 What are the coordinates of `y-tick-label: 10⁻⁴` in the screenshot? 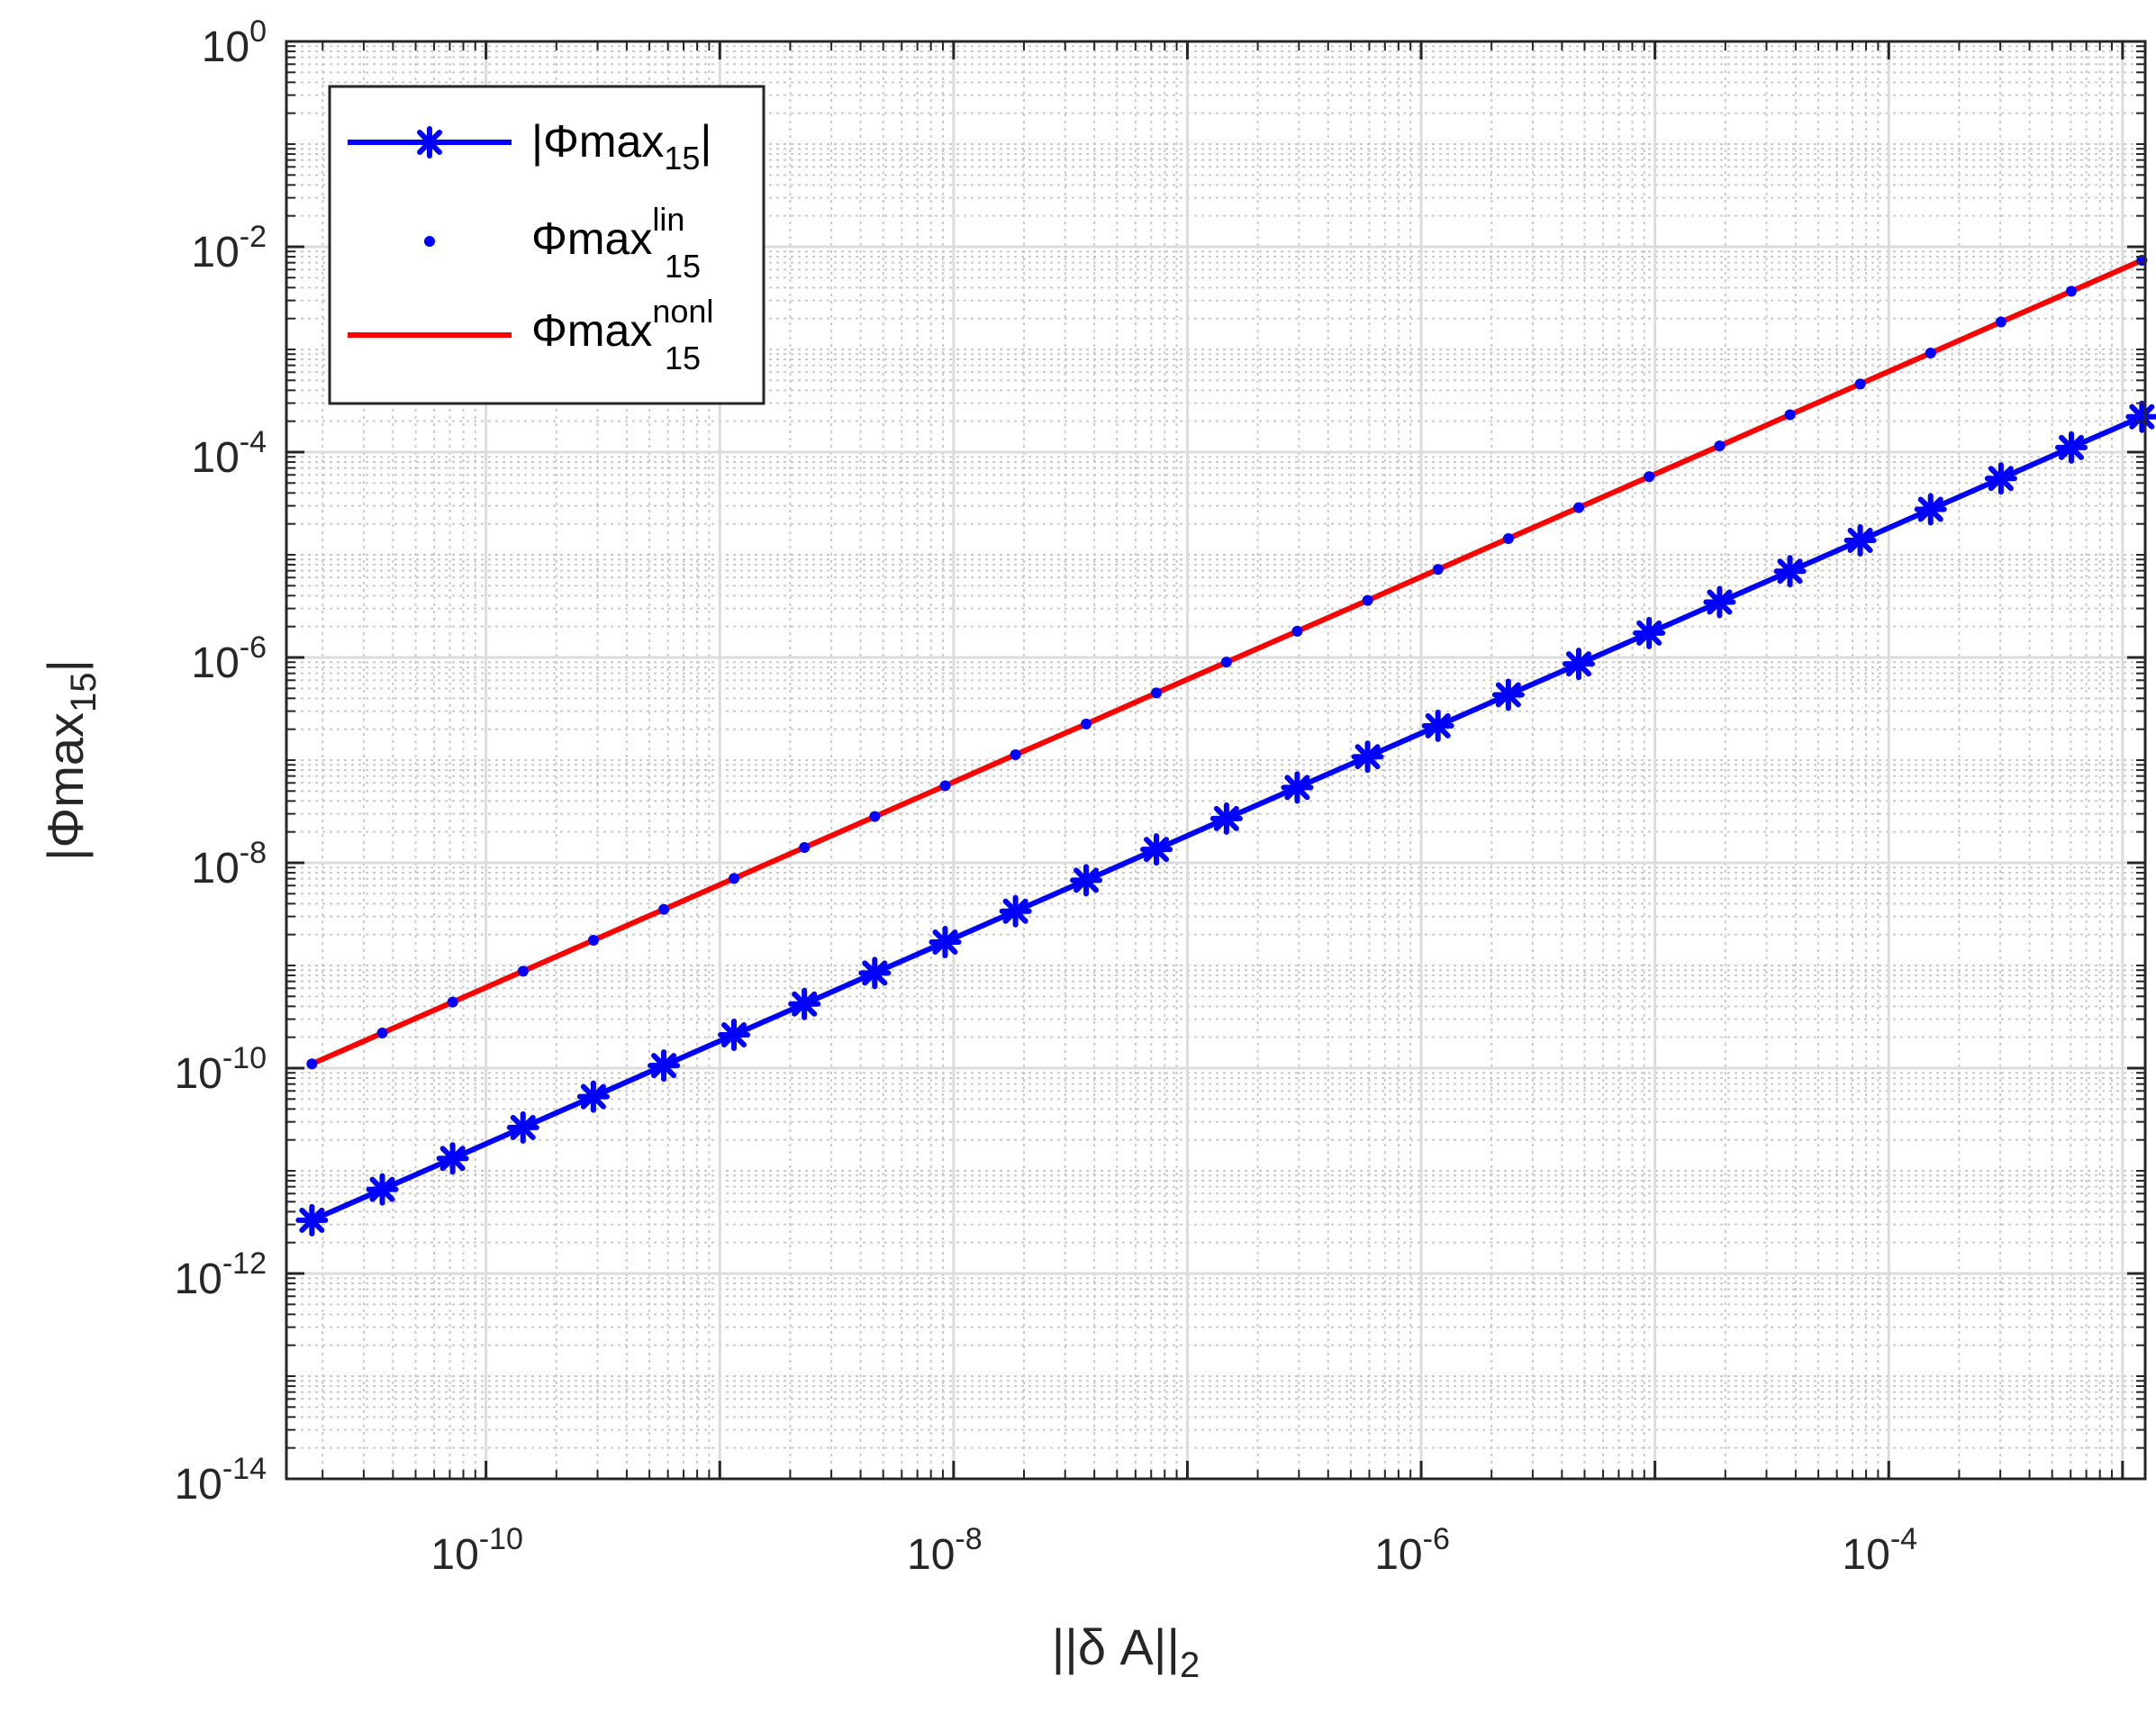 It's located at (229, 453).